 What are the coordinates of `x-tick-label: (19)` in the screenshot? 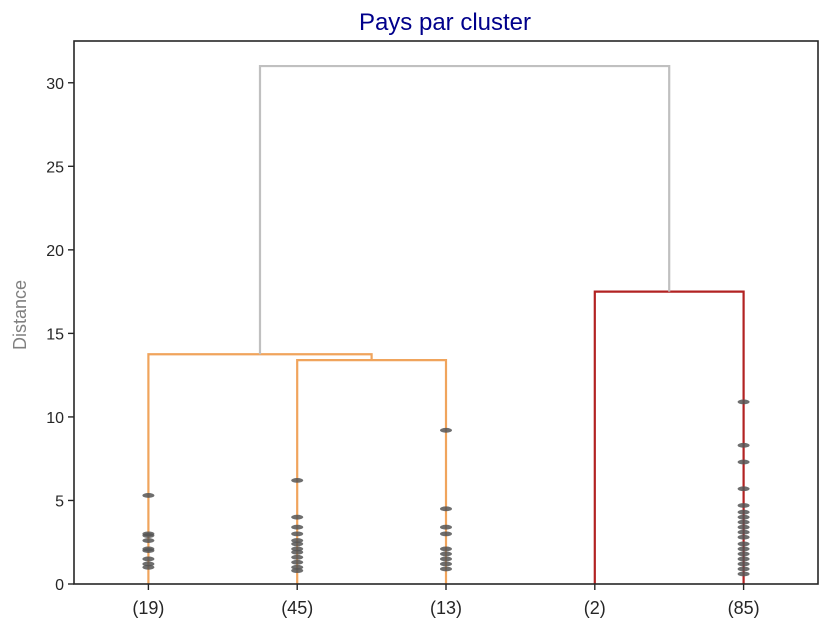 It's located at (148, 608).